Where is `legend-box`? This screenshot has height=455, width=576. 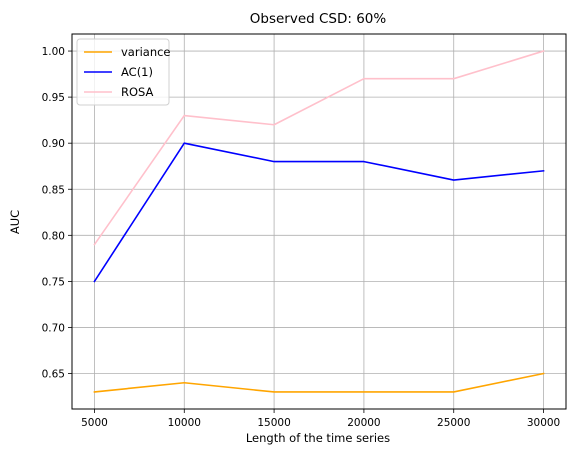 legend-box is located at coordinates (123, 72).